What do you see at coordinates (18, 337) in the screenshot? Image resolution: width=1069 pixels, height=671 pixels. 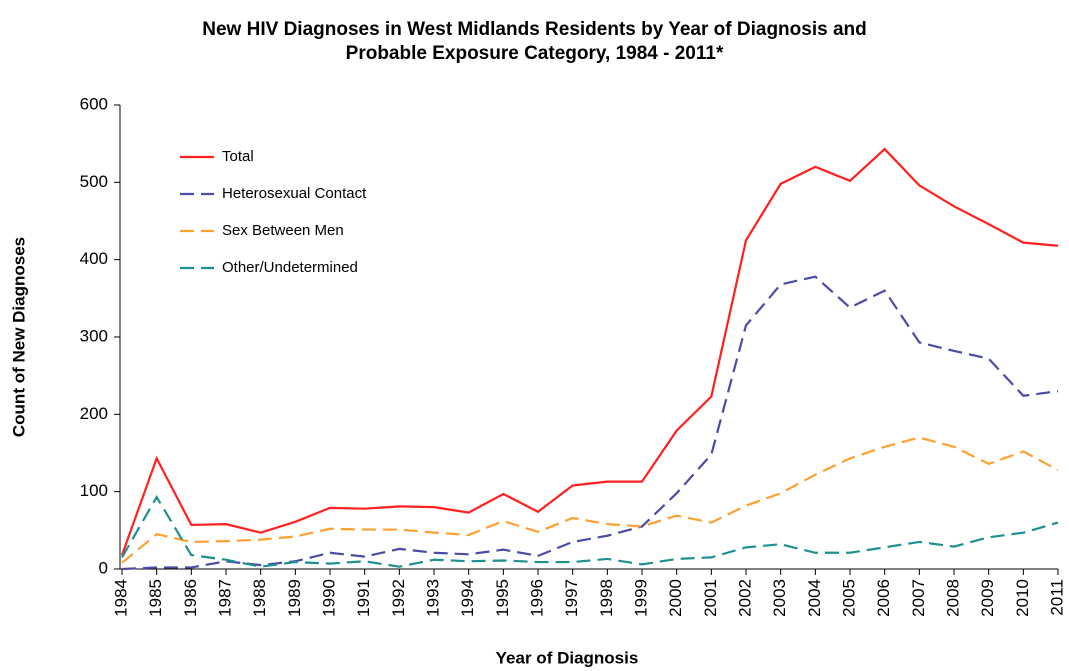 I see `y-axis-label: Count of New Diagnoses` at bounding box center [18, 337].